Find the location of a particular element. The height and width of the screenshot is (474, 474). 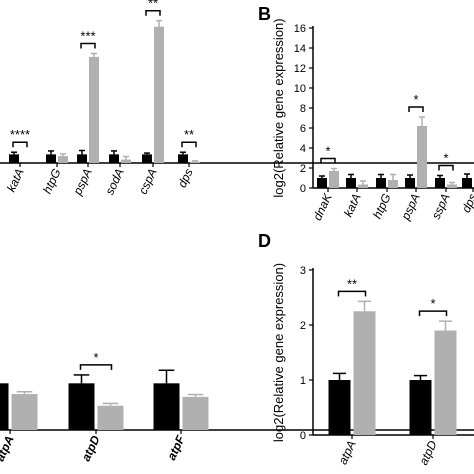

category-label-sodA: sodA is located at coordinates (114, 181).